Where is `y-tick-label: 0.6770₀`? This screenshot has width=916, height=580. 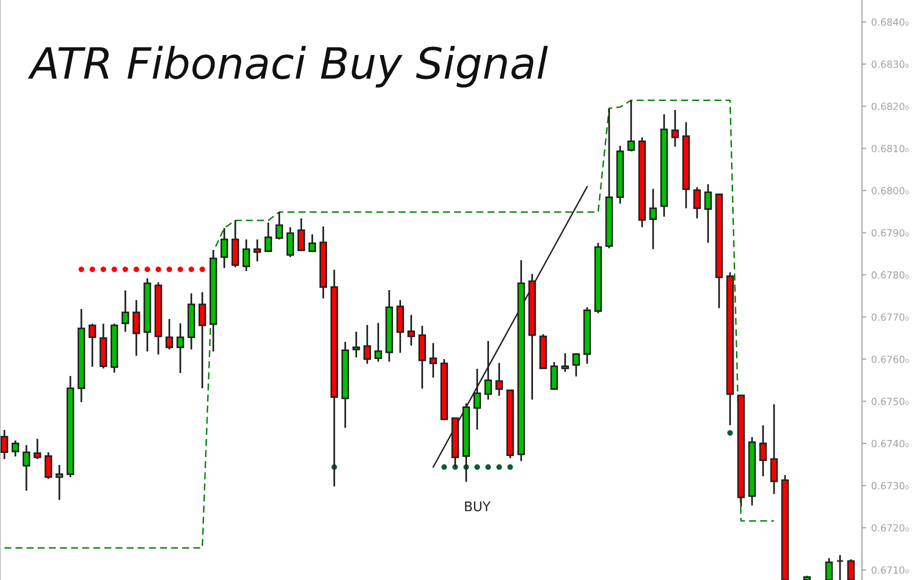 y-tick-label: 0.6770₀ is located at coordinates (890, 317).